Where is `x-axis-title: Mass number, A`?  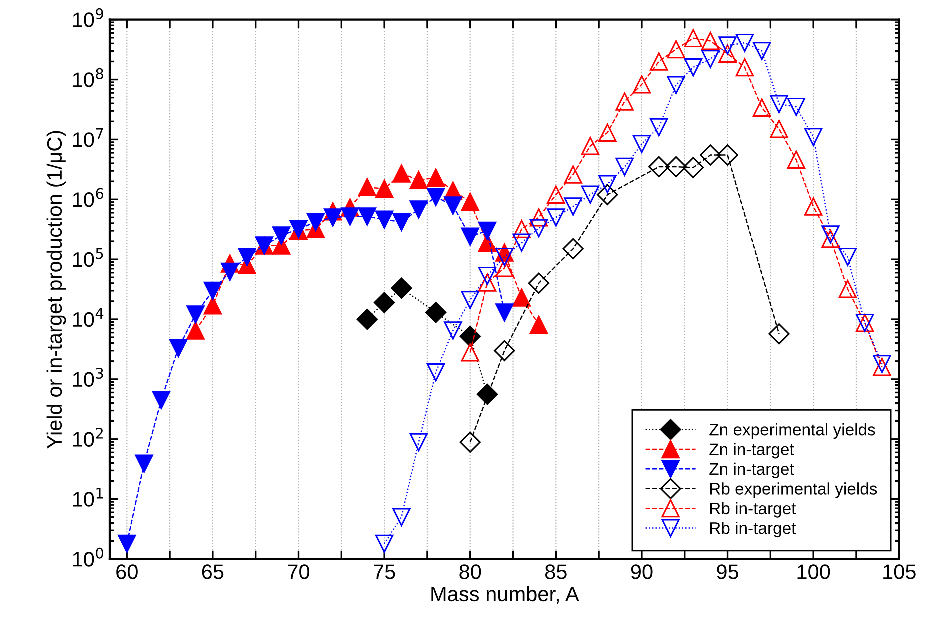
x-axis-title: Mass number, A is located at coordinates (506, 595).